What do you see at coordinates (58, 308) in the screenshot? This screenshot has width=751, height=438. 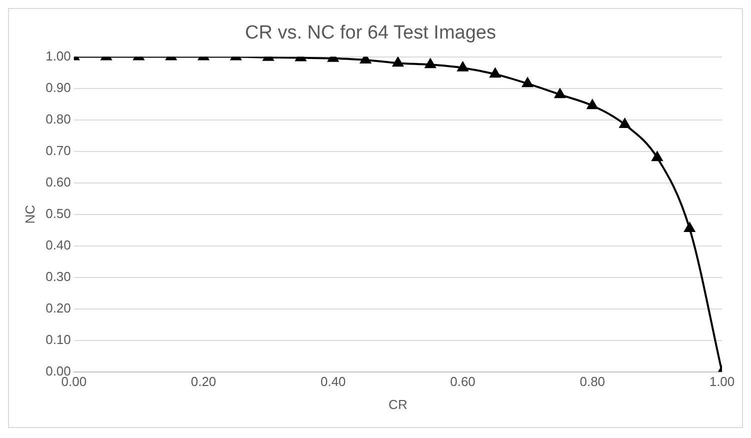 I see `y-tick-label: 0.20` at bounding box center [58, 308].